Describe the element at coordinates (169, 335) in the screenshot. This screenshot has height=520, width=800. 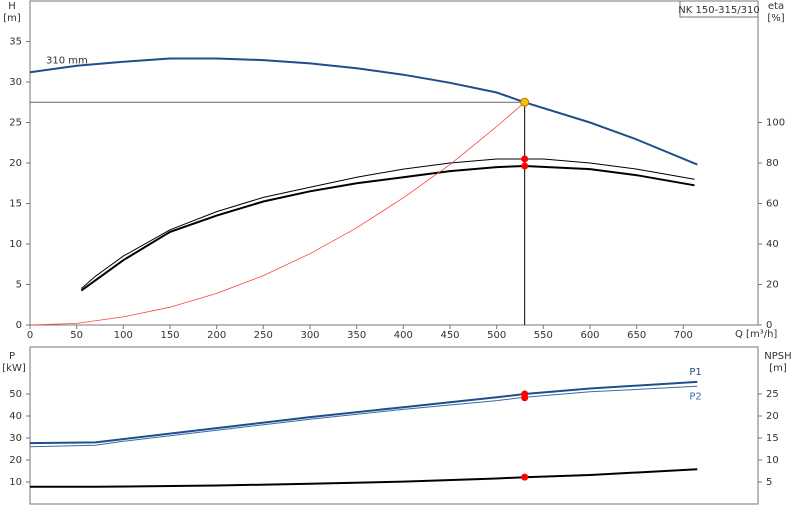
I see `x-tick-label: 150` at that location.